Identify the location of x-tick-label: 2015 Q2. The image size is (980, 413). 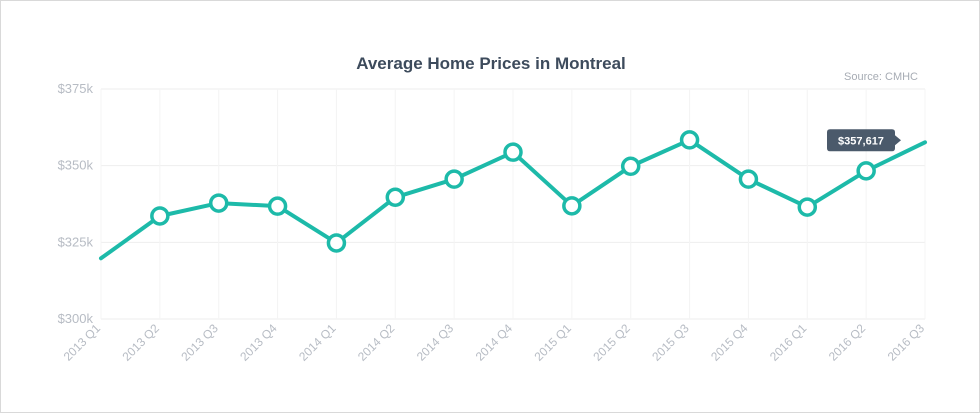
(611, 342).